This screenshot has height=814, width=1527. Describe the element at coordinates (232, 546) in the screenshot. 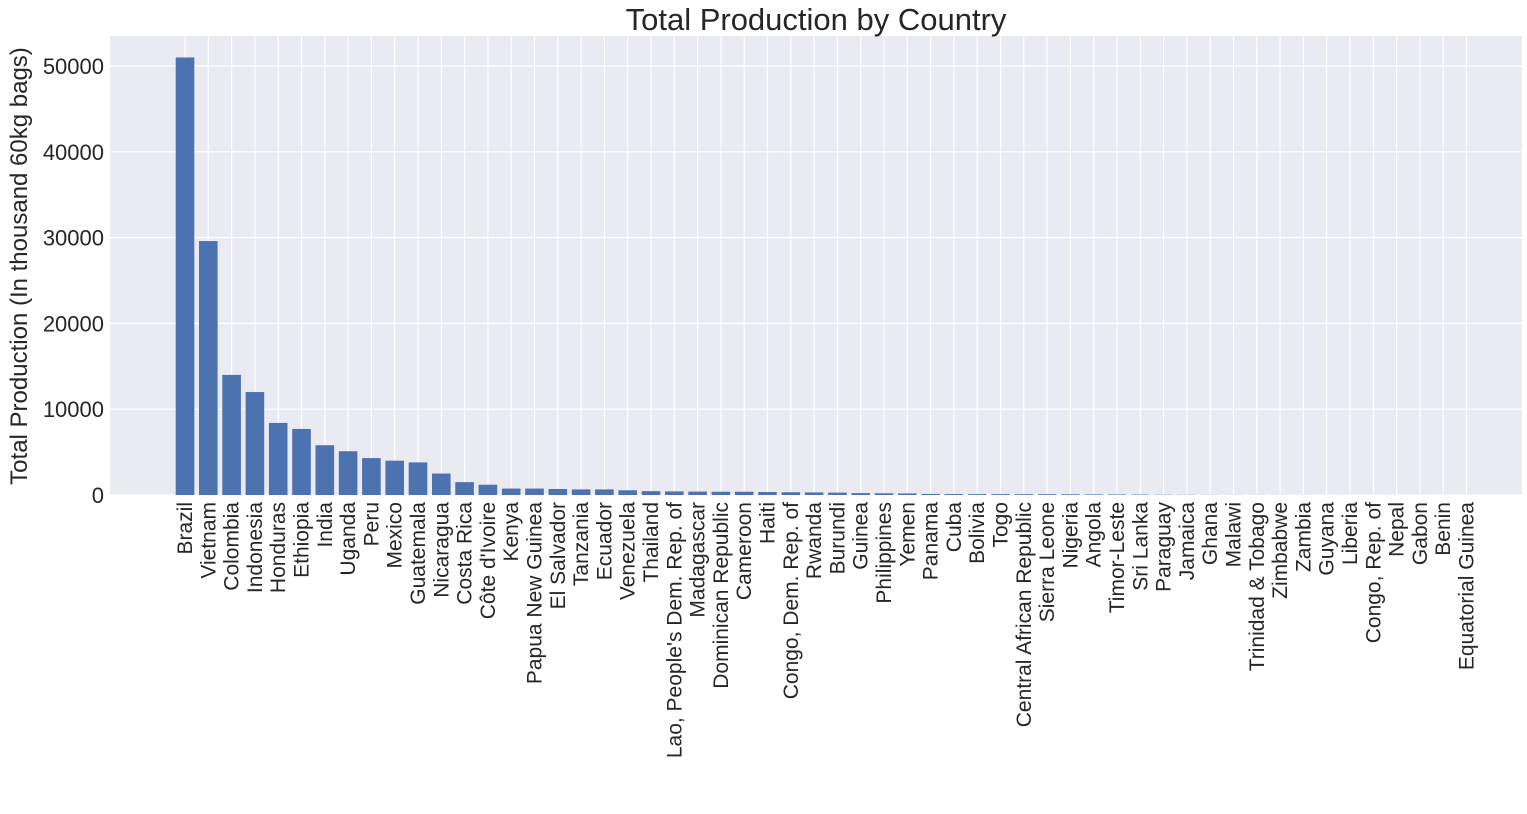

I see `x-tick-label-colombia: Colombia` at that location.